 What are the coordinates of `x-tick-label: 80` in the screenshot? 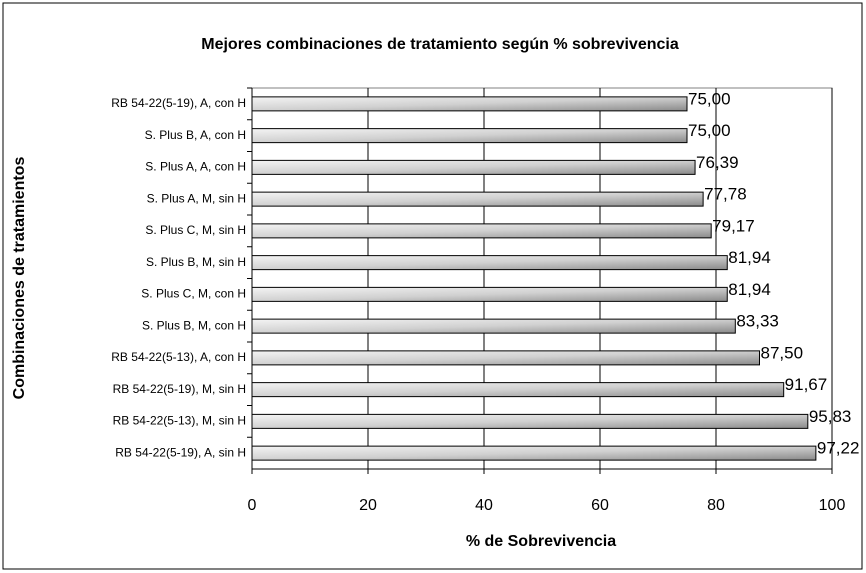 It's located at (716, 505).